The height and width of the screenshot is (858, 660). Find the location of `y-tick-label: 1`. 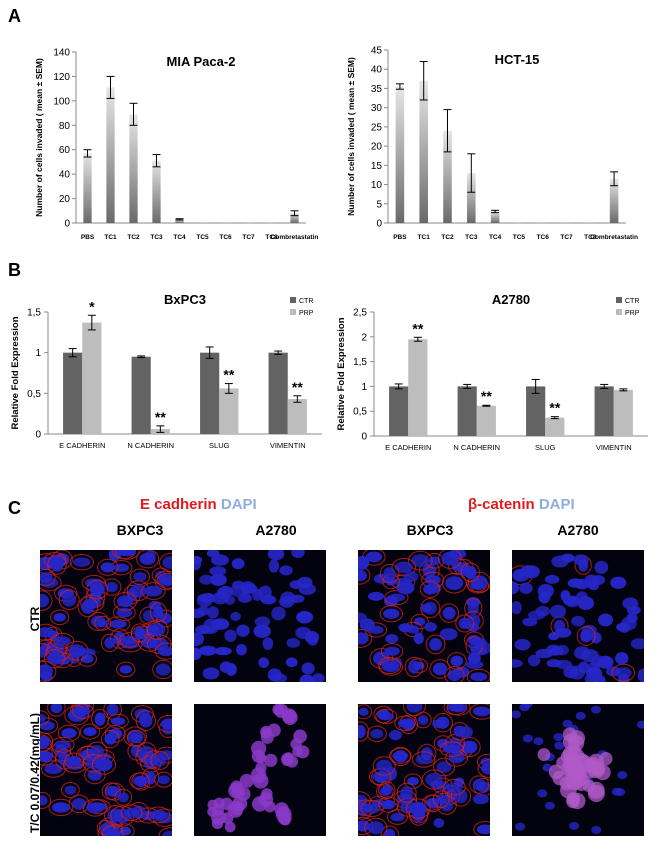

y-tick-label: 1 is located at coordinates (38, 353).